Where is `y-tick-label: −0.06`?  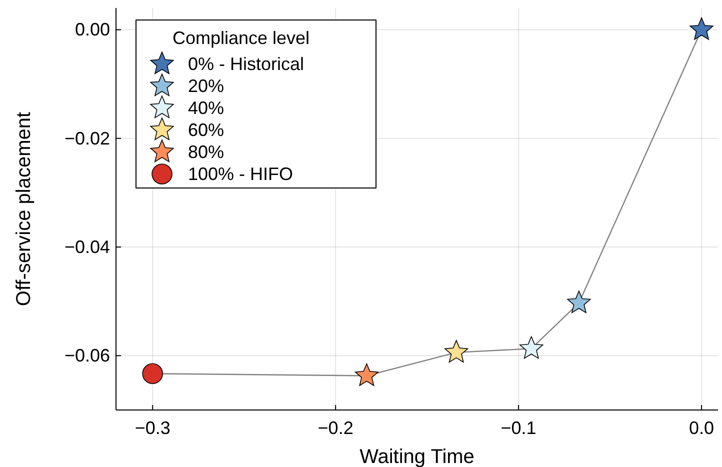
y-tick-label: −0.06 is located at coordinates (87, 356).